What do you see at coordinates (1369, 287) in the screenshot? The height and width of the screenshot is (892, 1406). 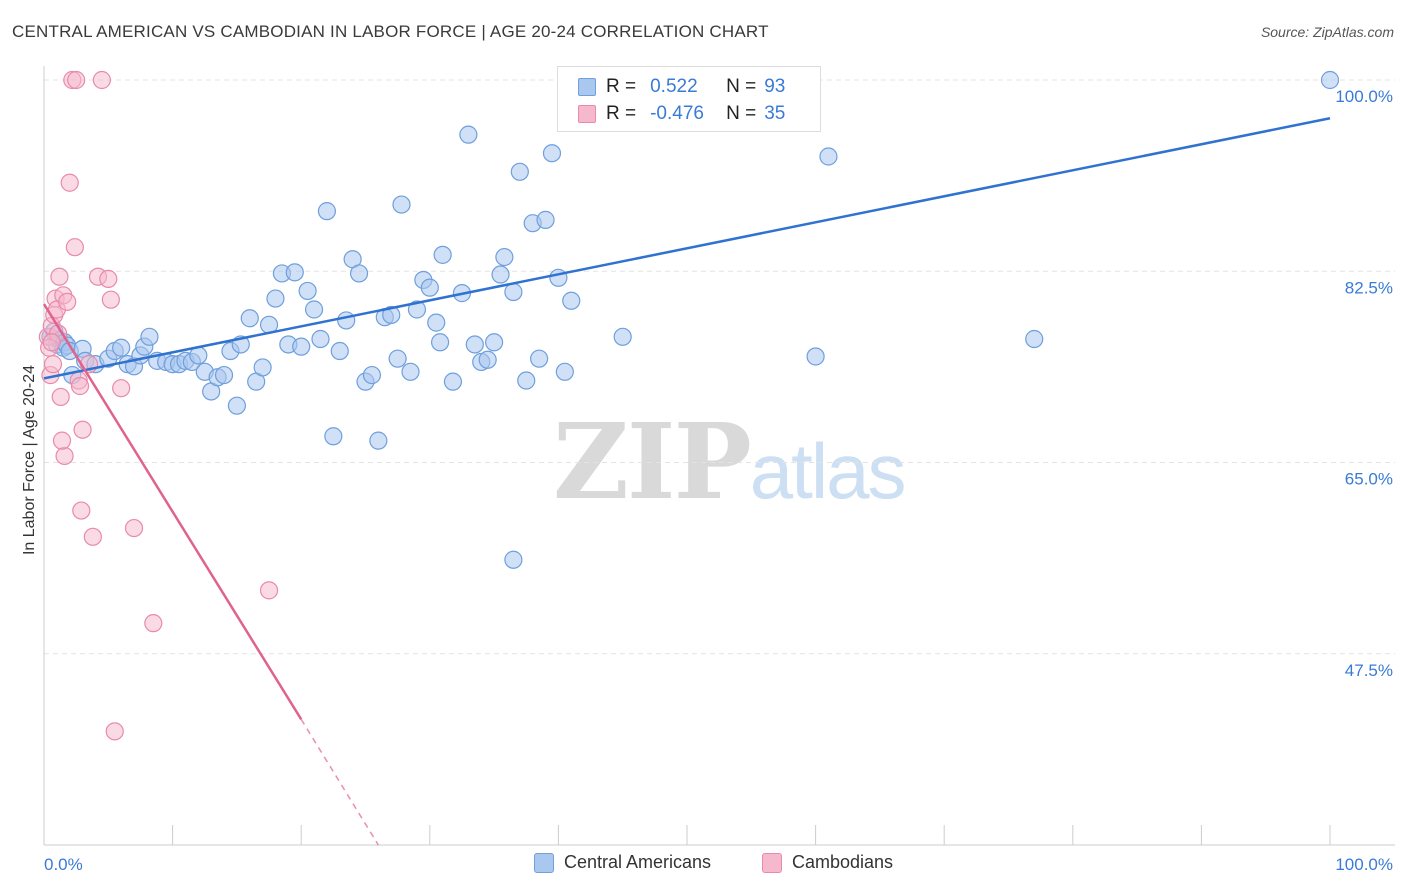 I see `y-tick-label: 82.5%` at bounding box center [1369, 287].